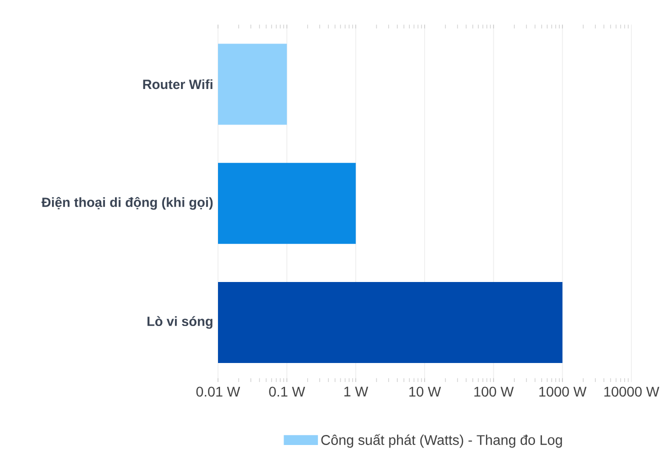 This screenshot has height=474, width=670. What do you see at coordinates (356, 391) in the screenshot?
I see `x-tick-label: 1 W` at bounding box center [356, 391].